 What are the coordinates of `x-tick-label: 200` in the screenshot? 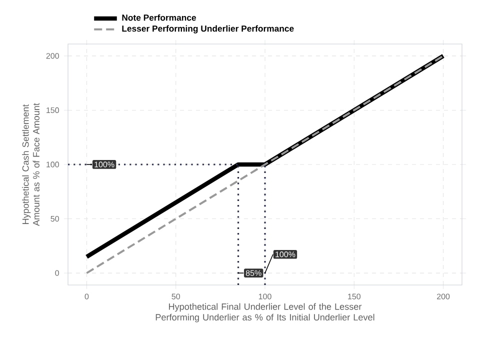 It's located at (443, 297).